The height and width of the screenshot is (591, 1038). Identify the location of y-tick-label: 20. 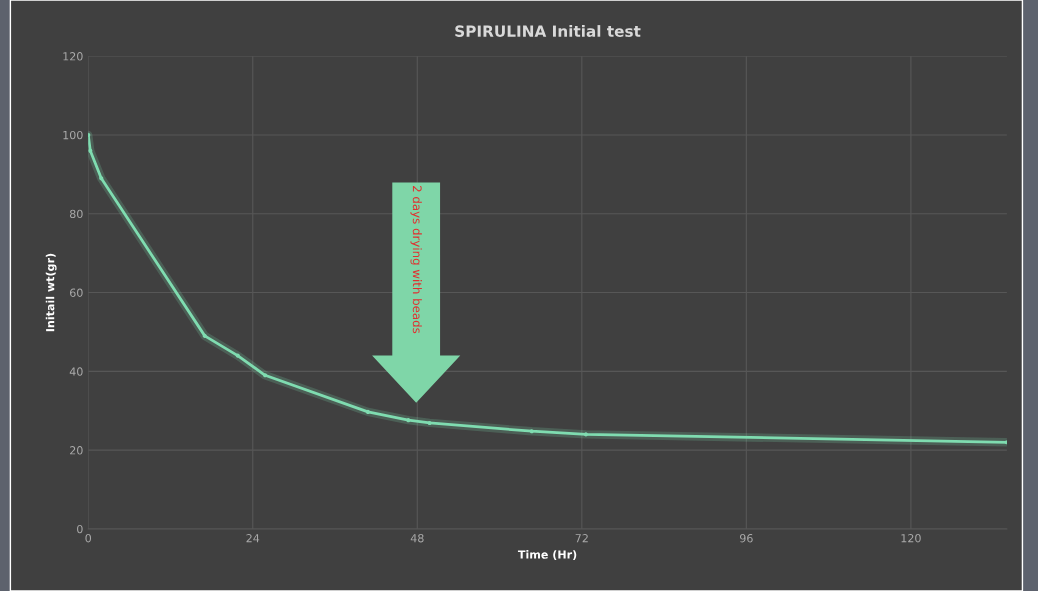
(76, 450).